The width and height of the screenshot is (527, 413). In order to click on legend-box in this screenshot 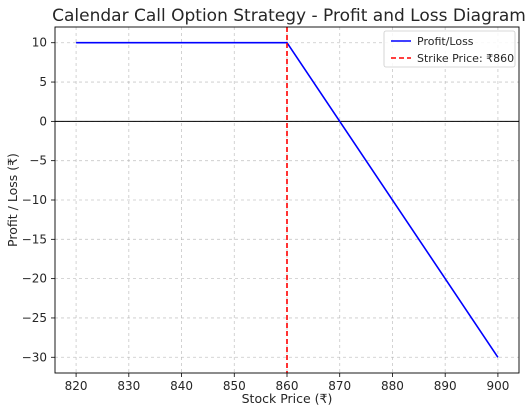, I will do `click(449, 49)`.